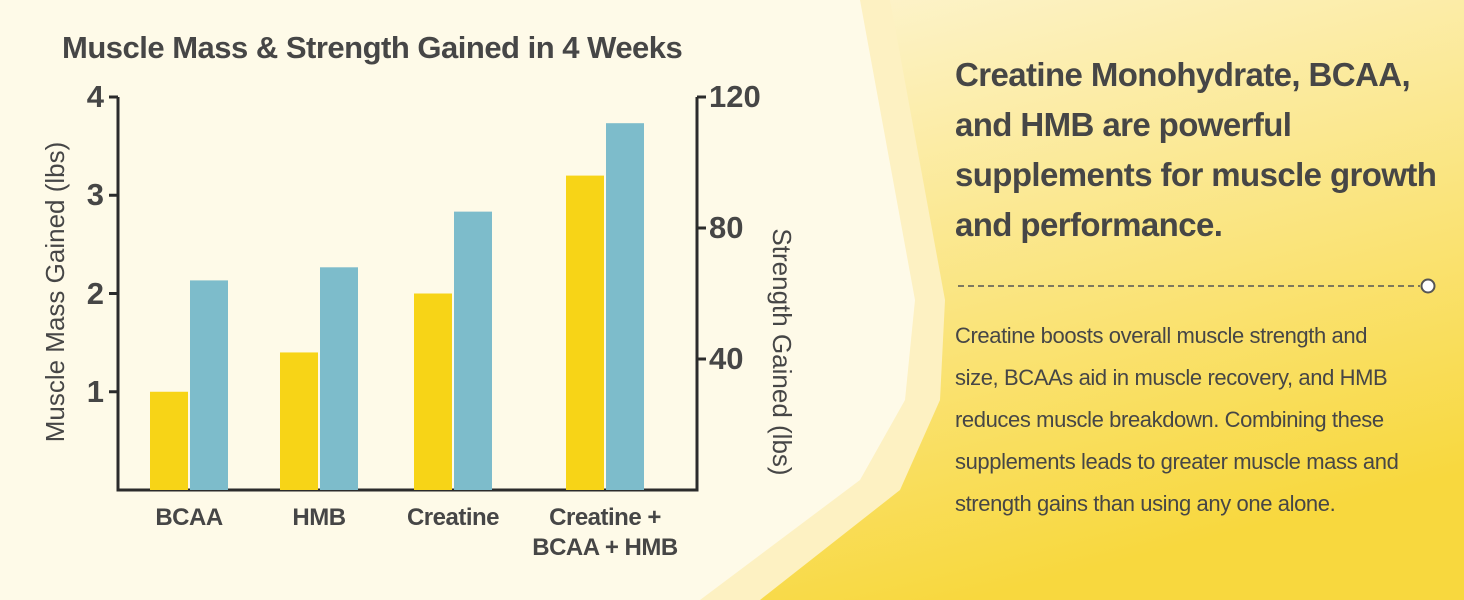  I want to click on y-tick-label: 4, so click(95, 96).